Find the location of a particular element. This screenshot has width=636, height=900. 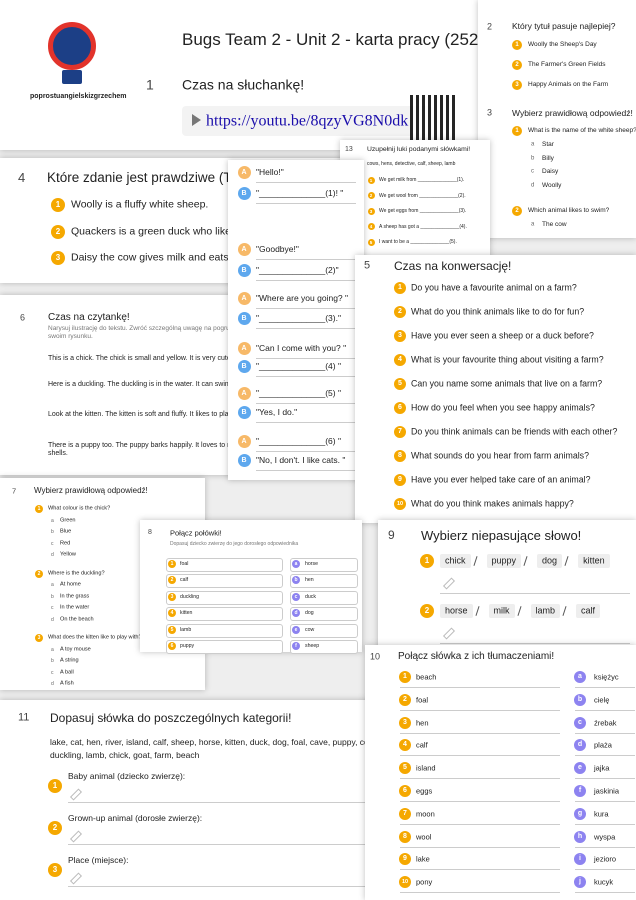

section-title: Wybierz prawidłową odpowiedź! is located at coordinates (572, 112).